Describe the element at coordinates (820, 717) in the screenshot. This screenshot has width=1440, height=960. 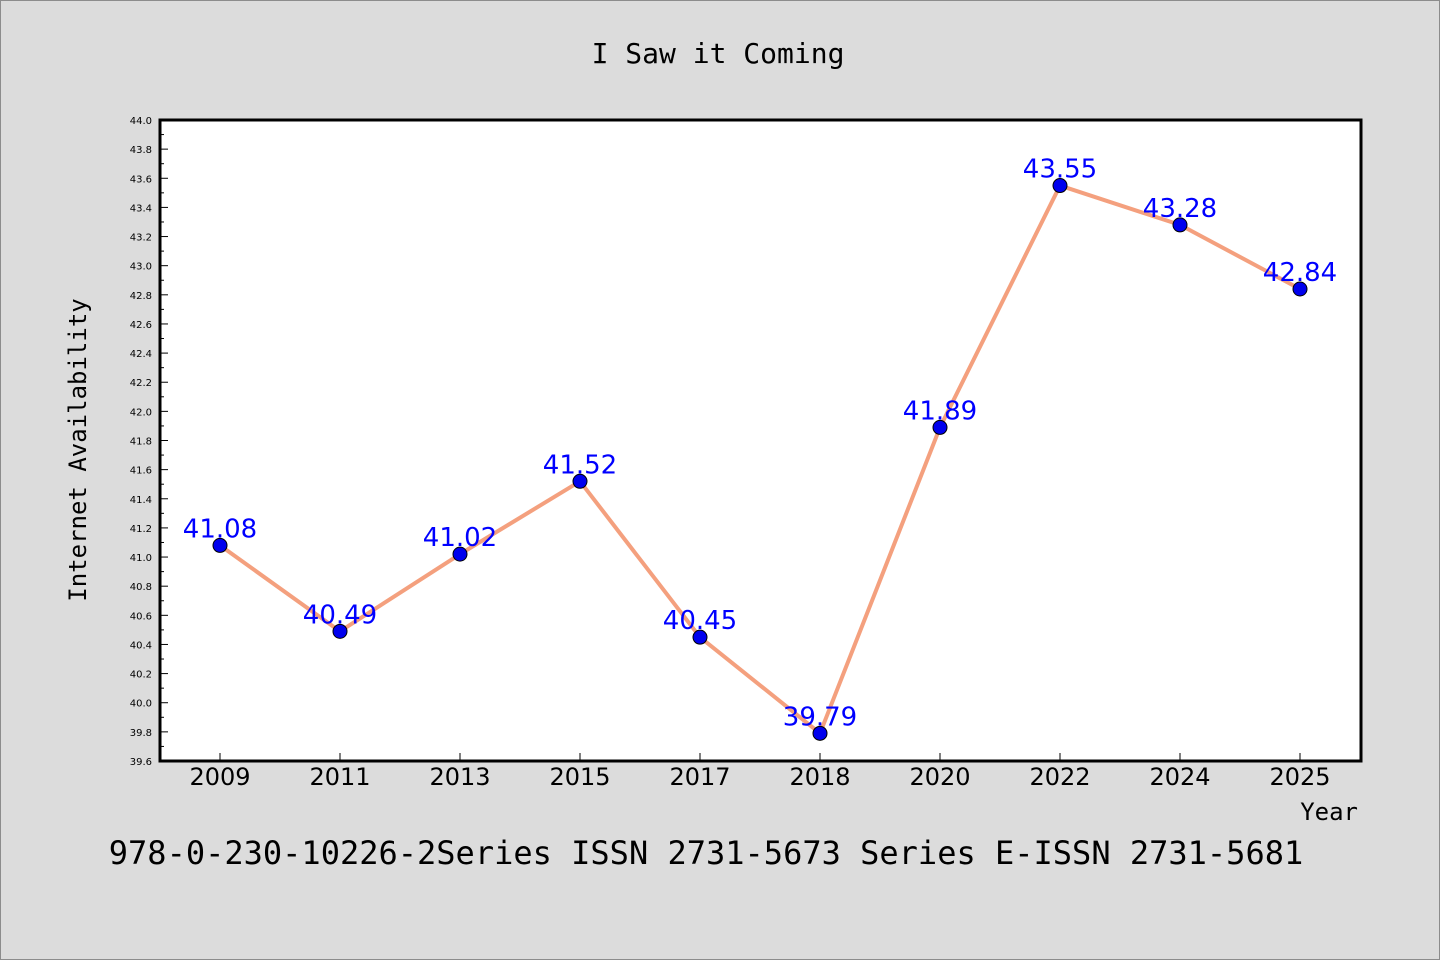
I see `data-label: 39.79` at that location.